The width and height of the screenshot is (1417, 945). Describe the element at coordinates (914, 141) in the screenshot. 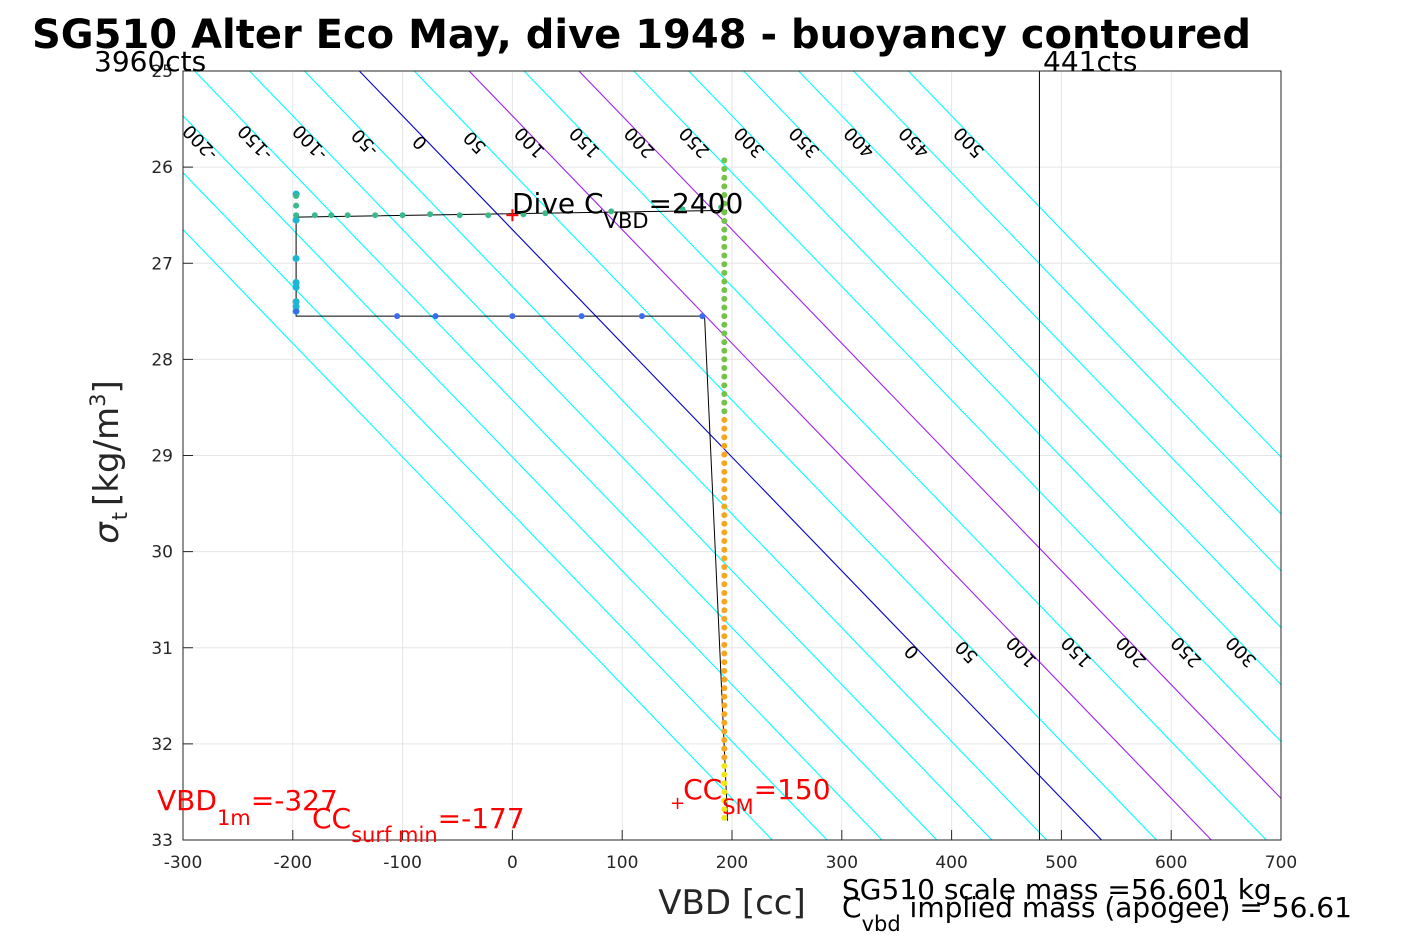

I see `contour-label: 450` at that location.